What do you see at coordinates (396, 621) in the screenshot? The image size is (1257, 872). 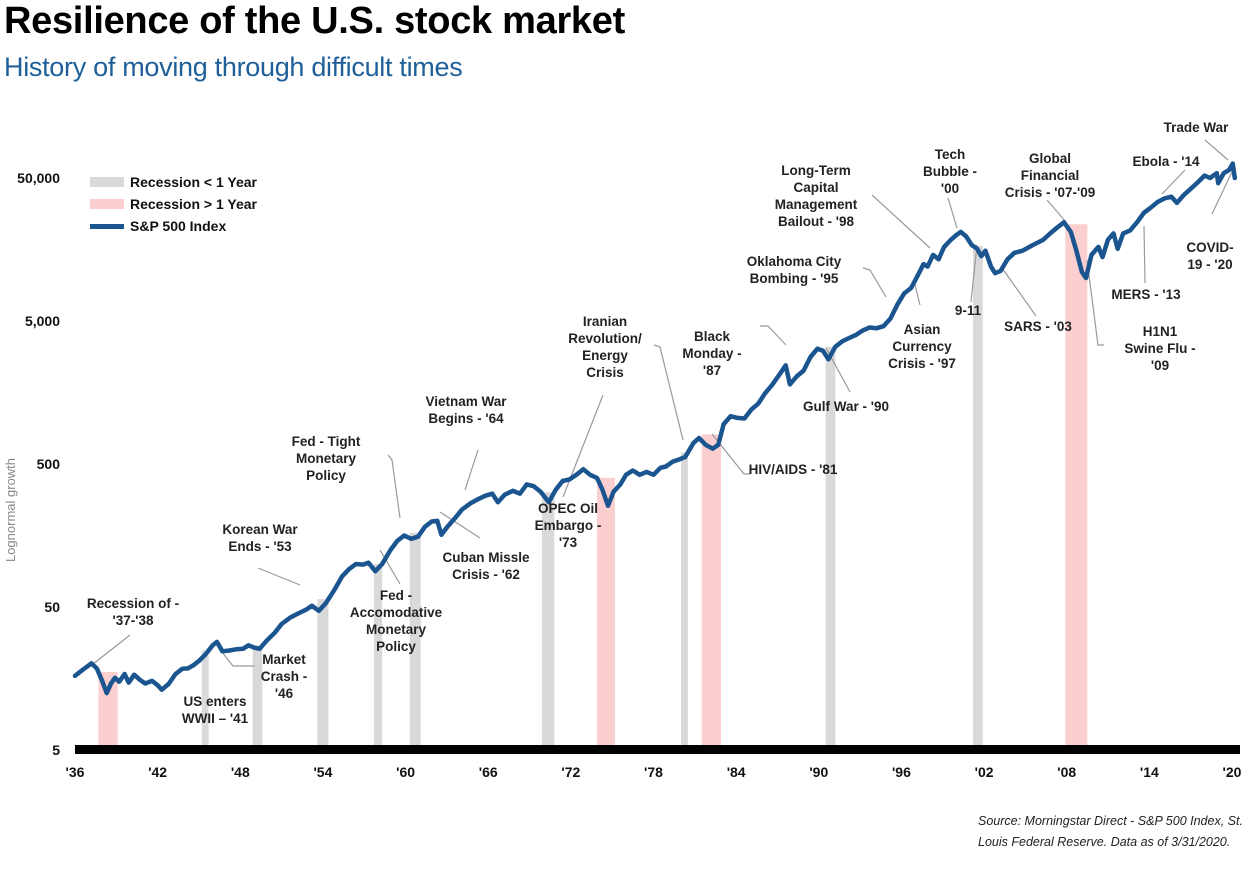 I see `annotation-label: Fed - Accomodative Monetary Policy` at bounding box center [396, 621].